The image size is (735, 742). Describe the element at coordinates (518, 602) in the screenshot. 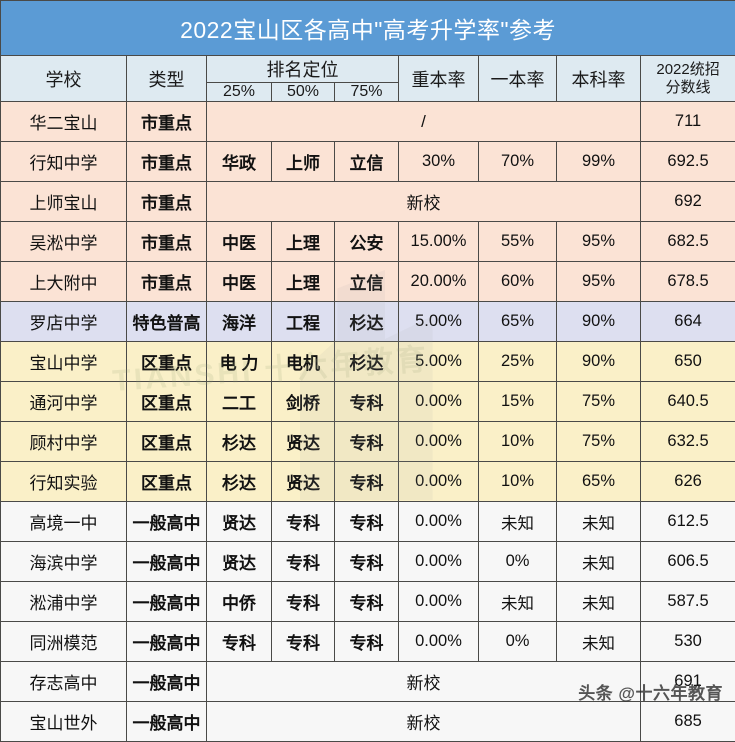

I see `cell-first-rate: 未知` at that location.